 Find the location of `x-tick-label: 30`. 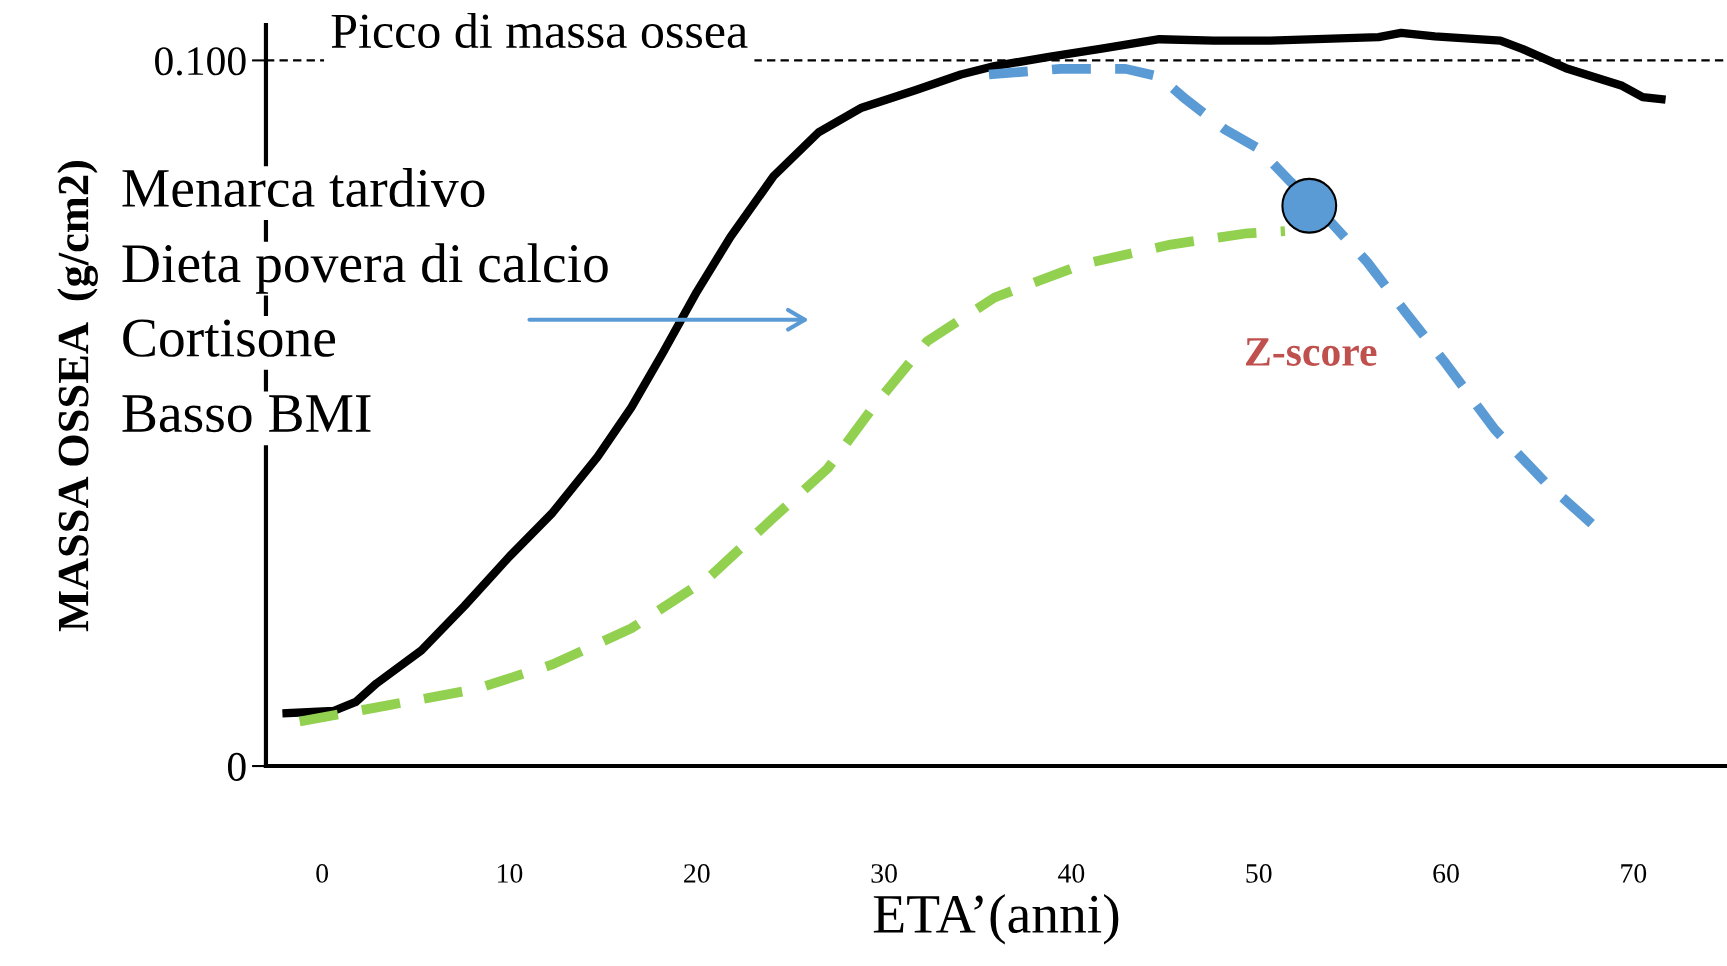

x-tick-label: 30 is located at coordinates (884, 873).